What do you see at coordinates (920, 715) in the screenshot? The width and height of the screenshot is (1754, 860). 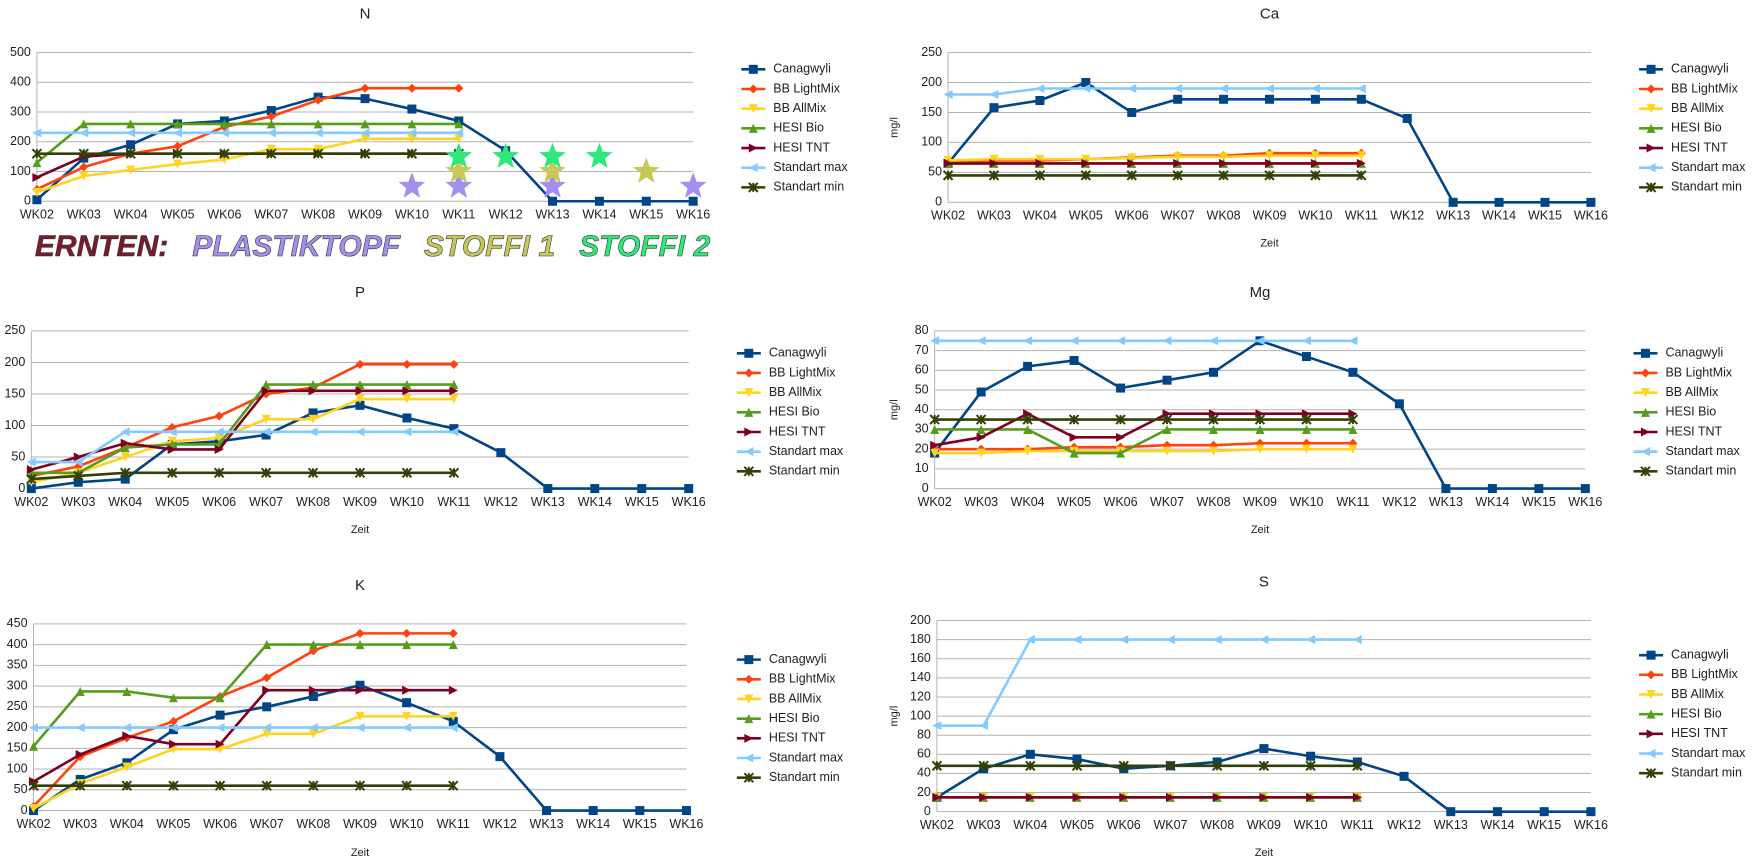 I see `y-tick-label: 100` at bounding box center [920, 715].